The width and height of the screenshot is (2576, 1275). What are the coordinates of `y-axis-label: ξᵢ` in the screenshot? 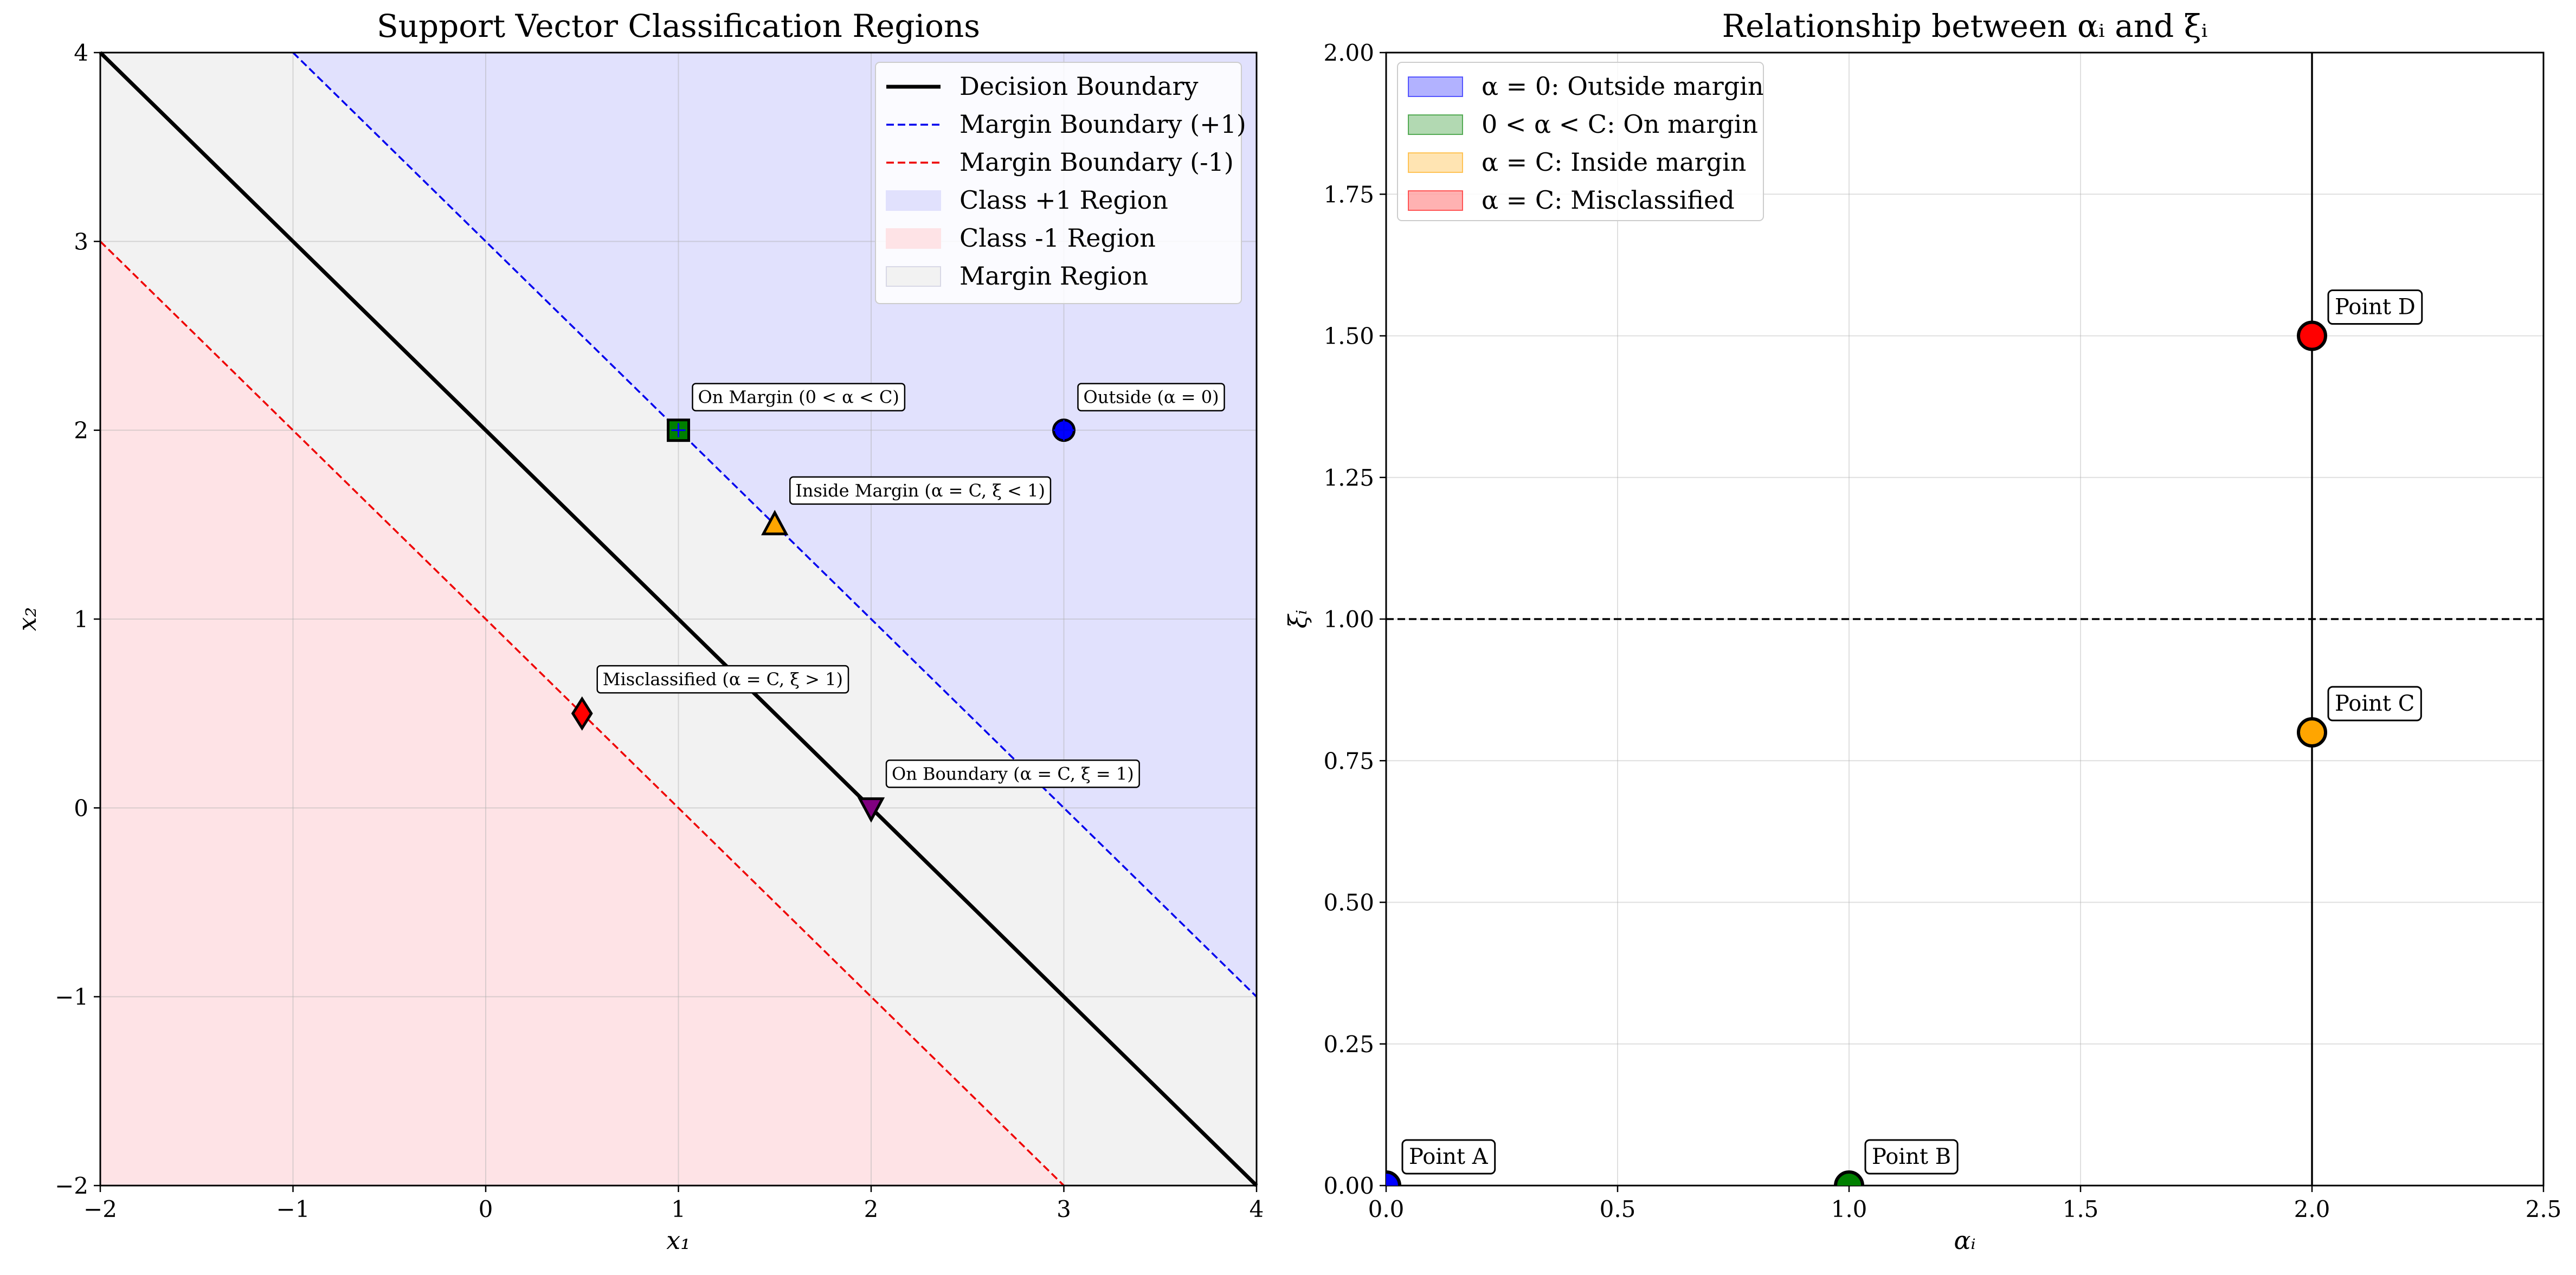 It's located at (1297, 619).